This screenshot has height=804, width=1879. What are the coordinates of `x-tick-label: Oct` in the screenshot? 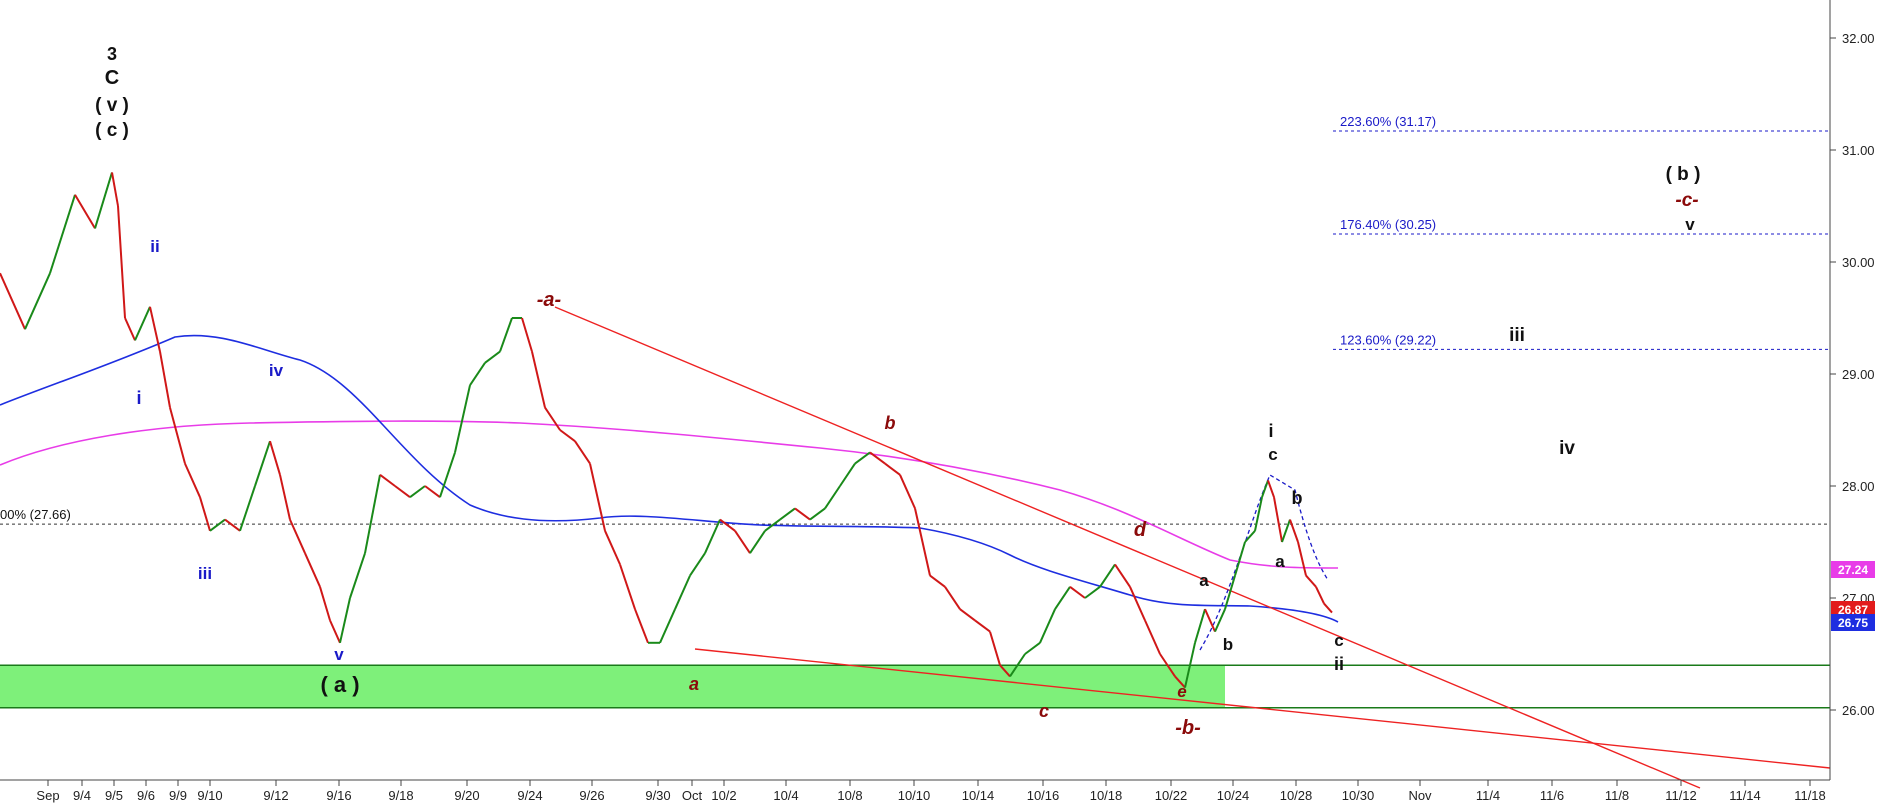 It's located at (692, 795).